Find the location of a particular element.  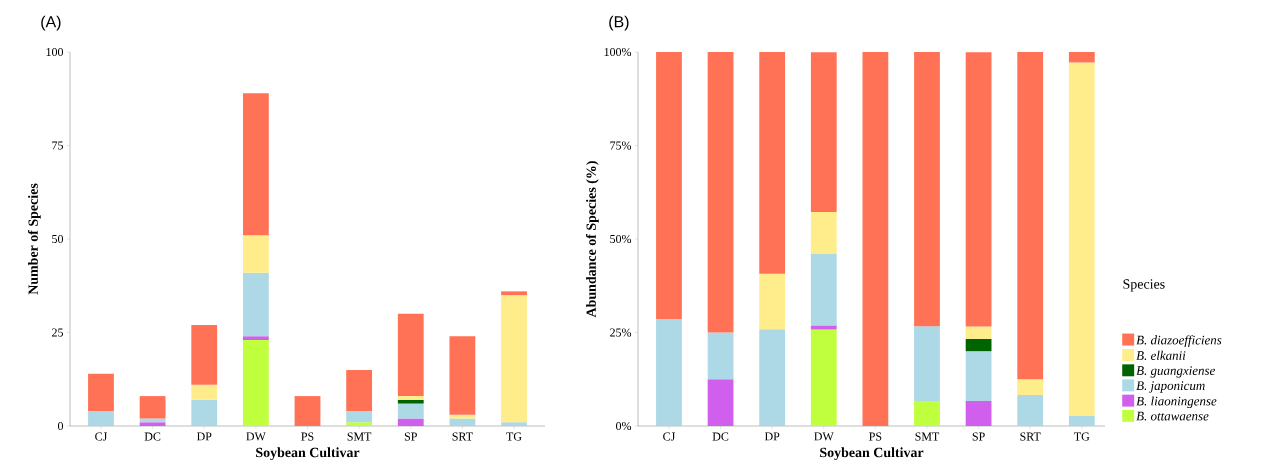

y-tick-label: 100 is located at coordinates (55, 52).